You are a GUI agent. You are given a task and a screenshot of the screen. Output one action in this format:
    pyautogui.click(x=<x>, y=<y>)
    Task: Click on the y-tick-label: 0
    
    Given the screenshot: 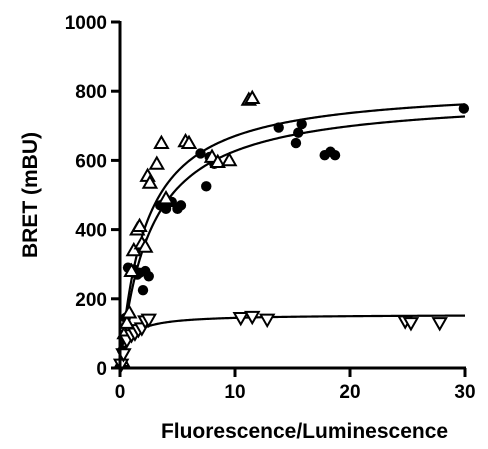 What is the action you would take?
    pyautogui.click(x=101, y=369)
    